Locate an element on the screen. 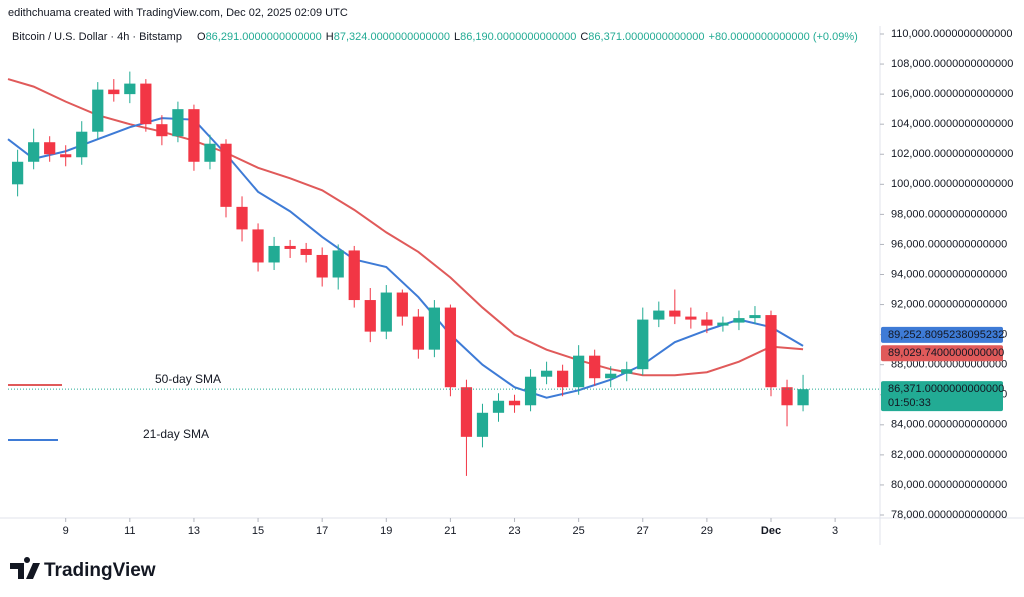 This screenshot has height=597, width=1024. x-tick-label: 13 is located at coordinates (194, 531).